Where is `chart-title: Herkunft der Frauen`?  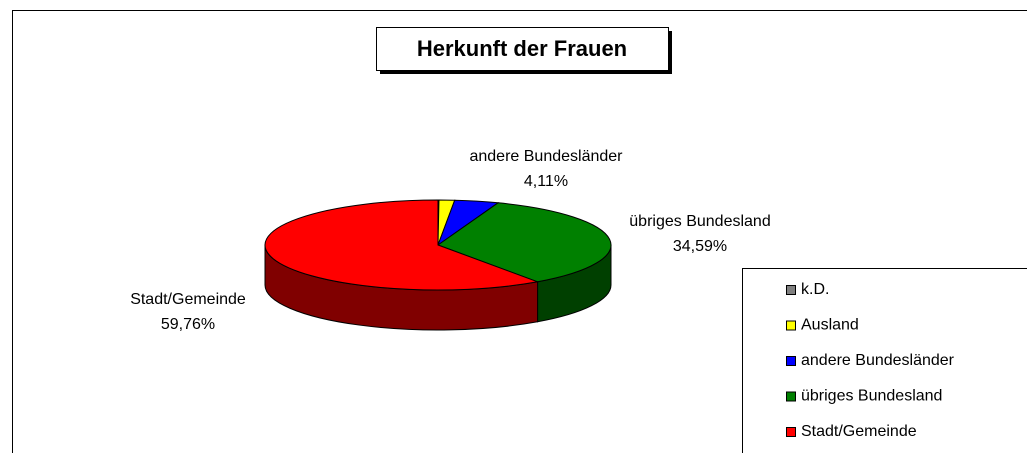
chart-title: Herkunft der Frauen is located at coordinates (522, 48).